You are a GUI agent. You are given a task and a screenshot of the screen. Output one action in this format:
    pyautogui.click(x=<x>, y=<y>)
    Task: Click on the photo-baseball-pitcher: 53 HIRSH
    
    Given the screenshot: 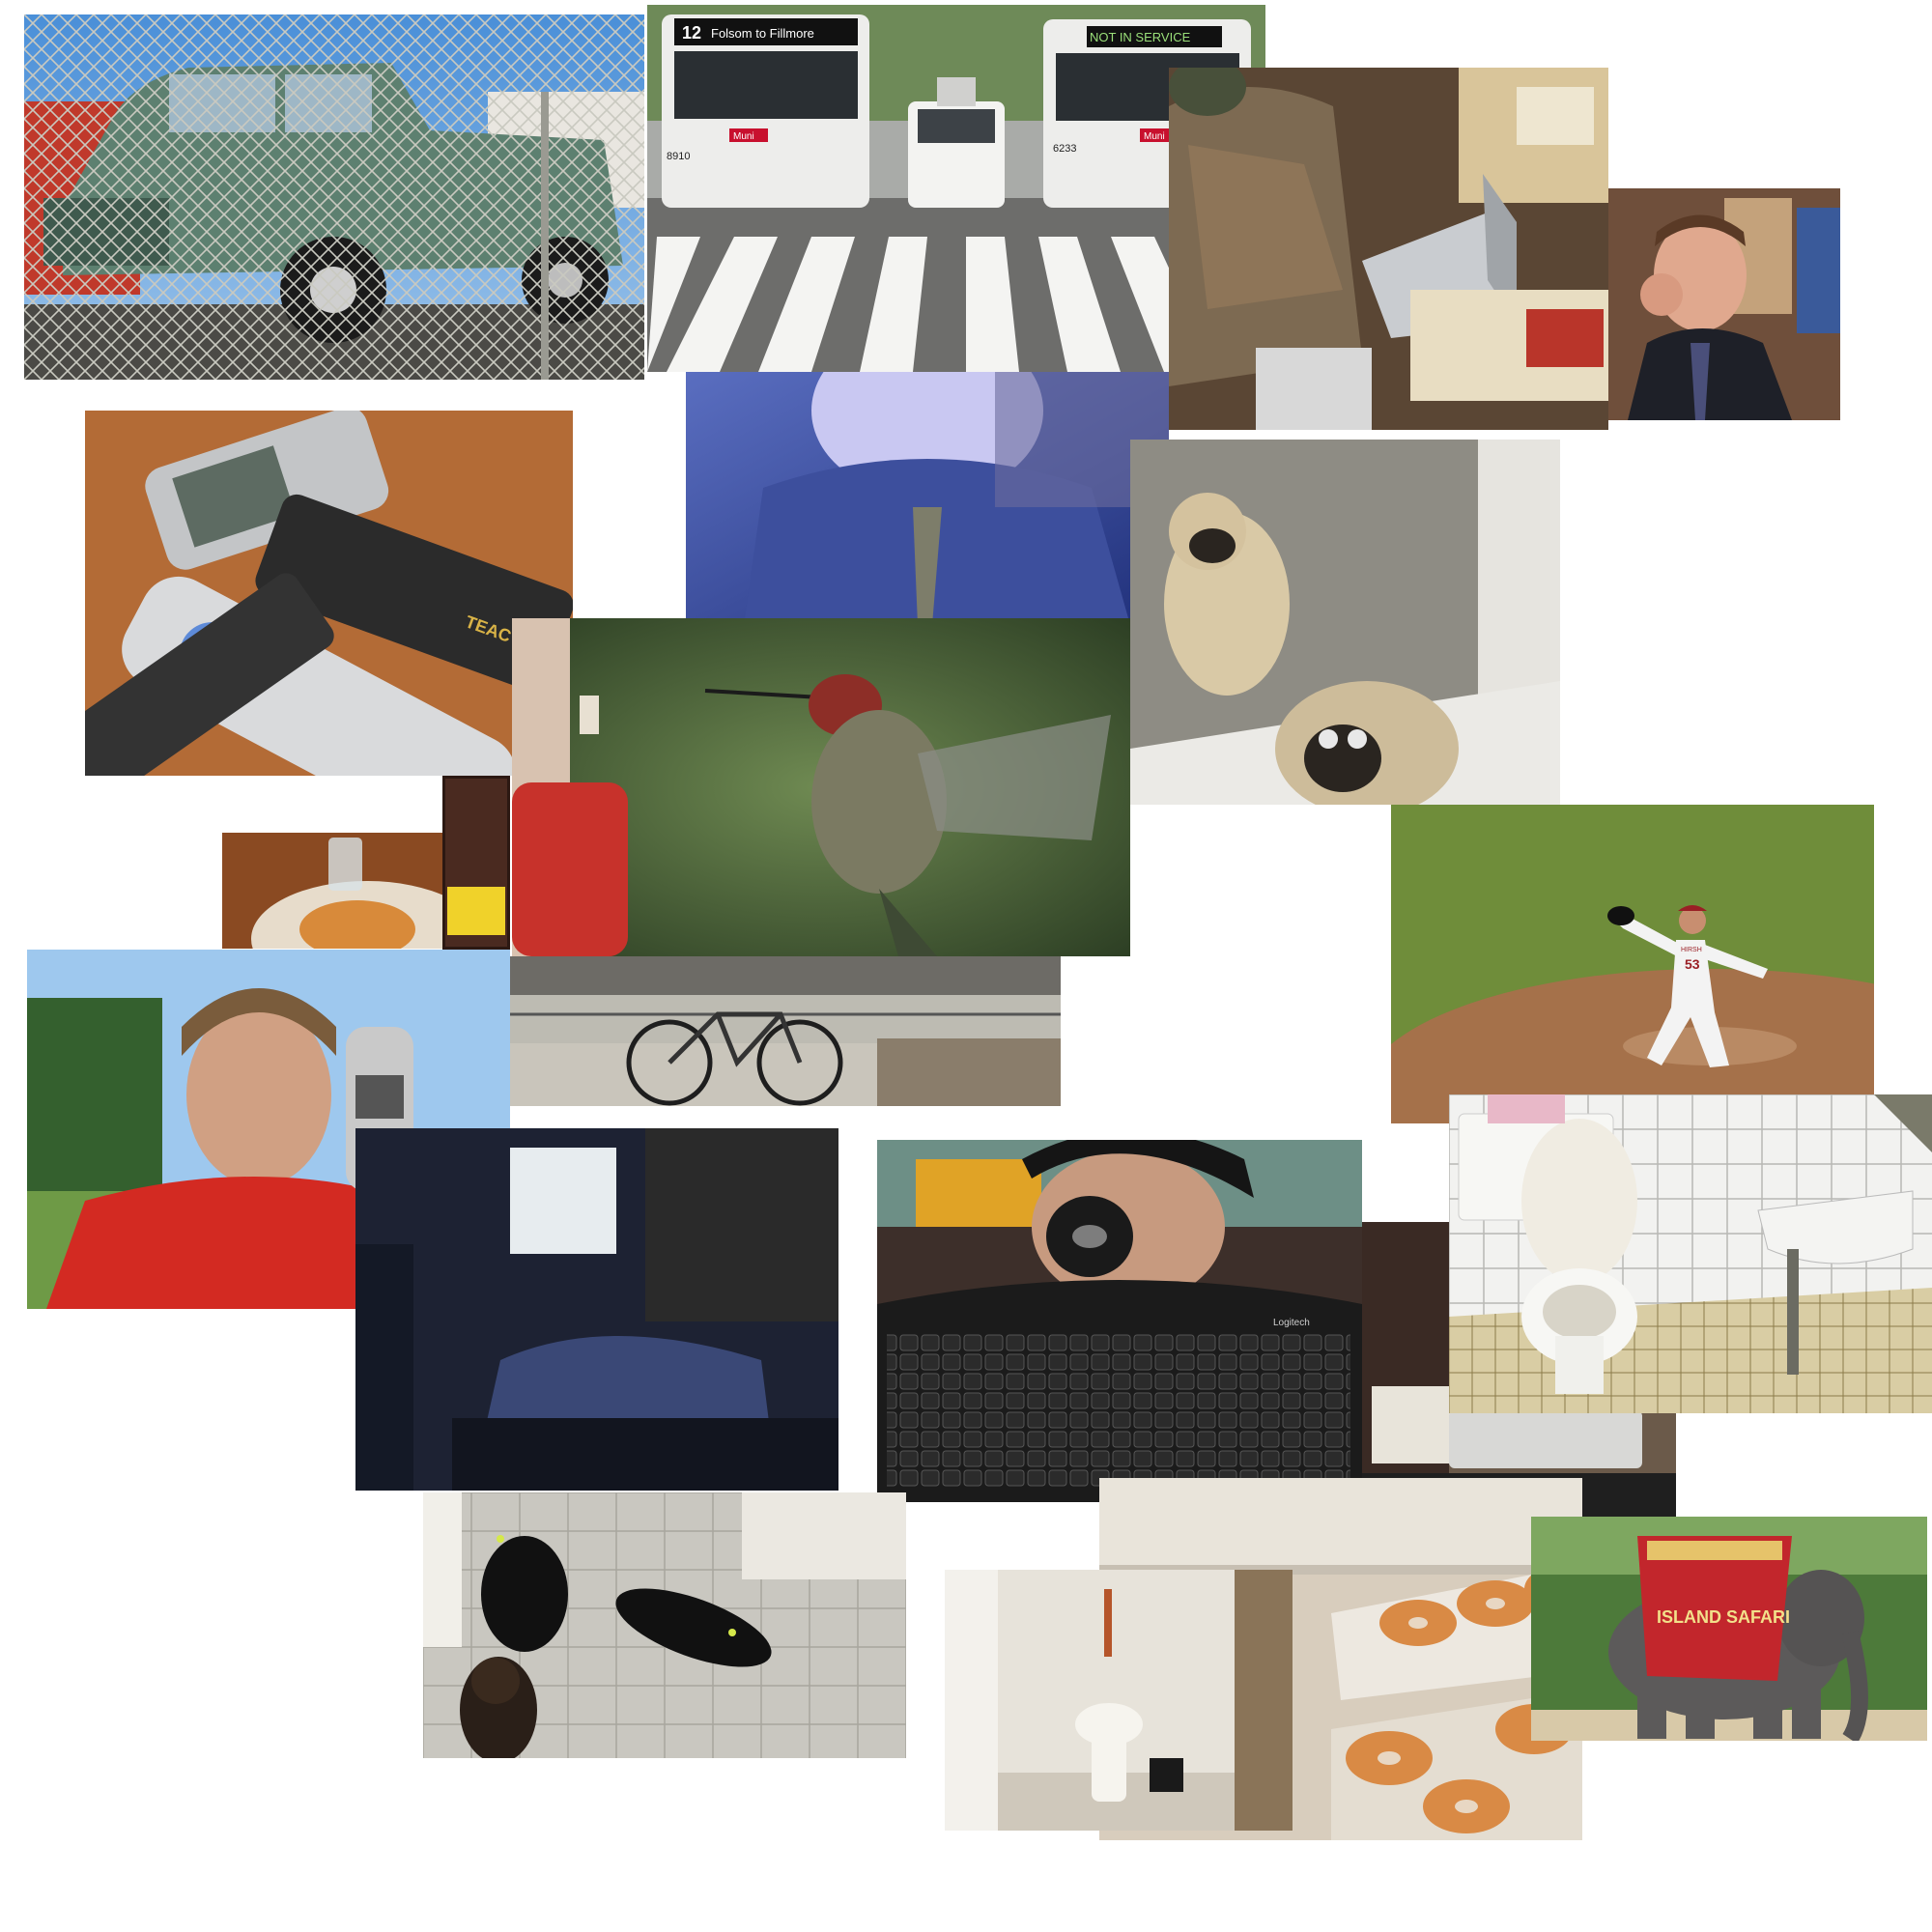 What is the action you would take?
    pyautogui.click(x=1632, y=964)
    